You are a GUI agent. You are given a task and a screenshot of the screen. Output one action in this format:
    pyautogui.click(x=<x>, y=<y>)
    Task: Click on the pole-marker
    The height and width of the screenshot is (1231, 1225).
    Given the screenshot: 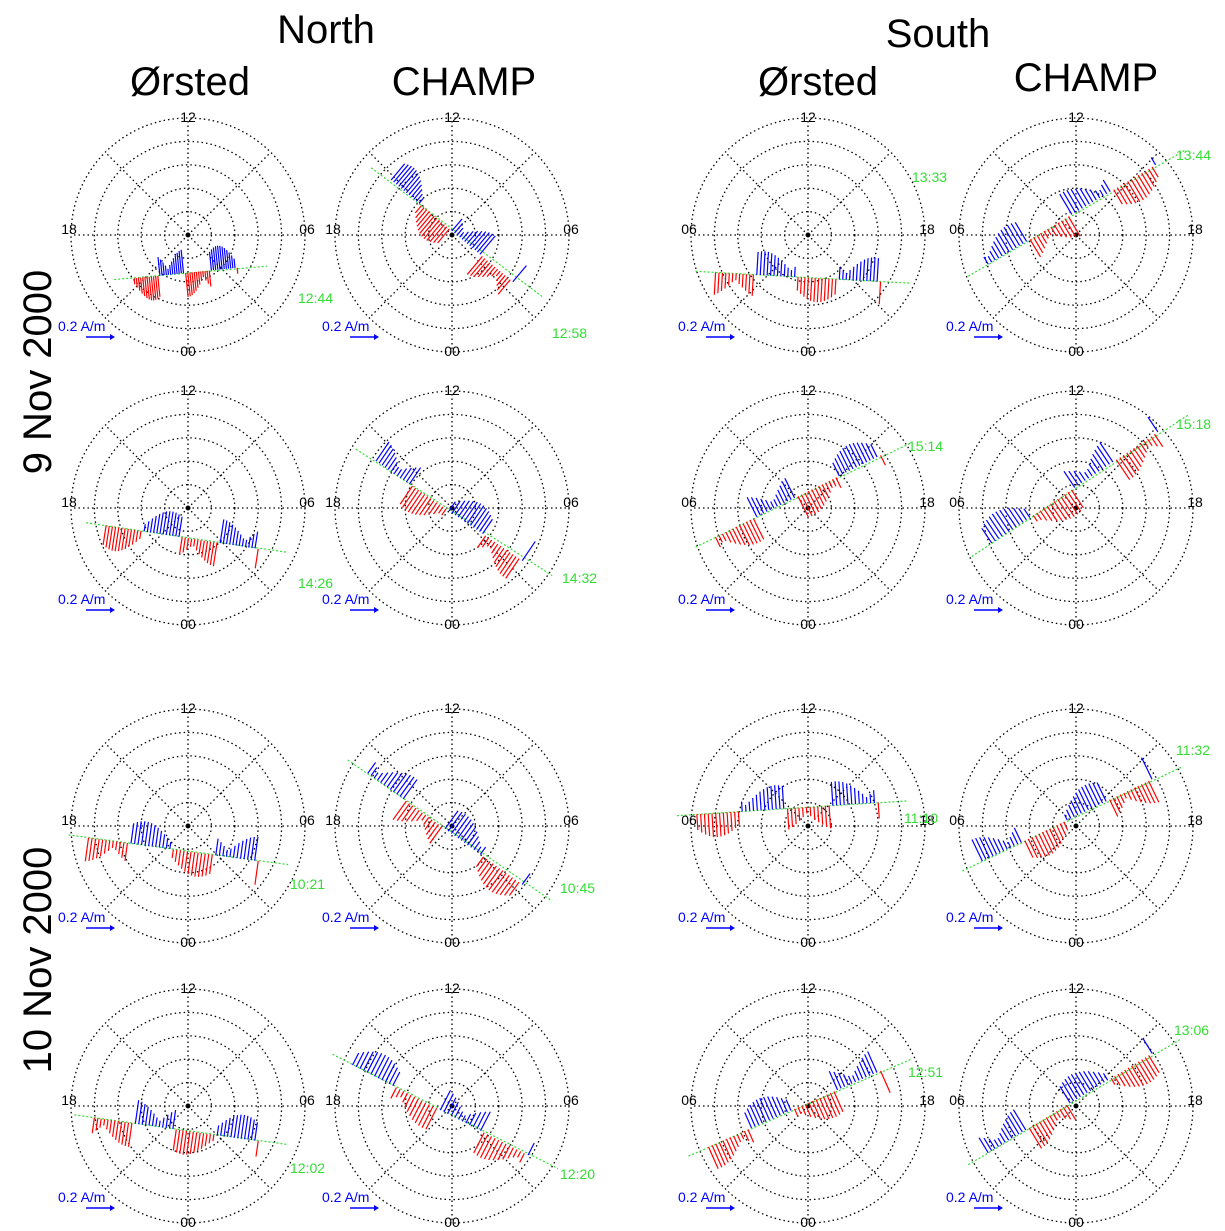 What is the action you would take?
    pyautogui.click(x=452, y=826)
    